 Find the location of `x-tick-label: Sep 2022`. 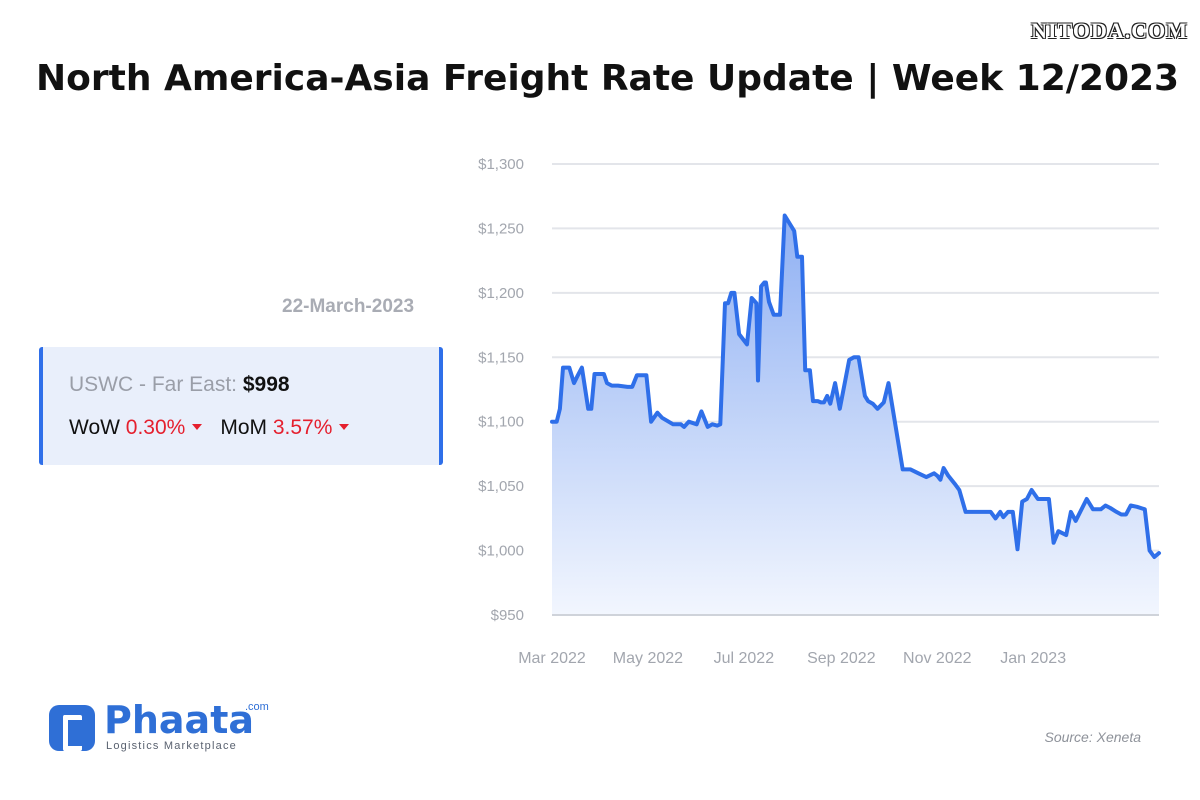

x-tick-label: Sep 2022 is located at coordinates (841, 658).